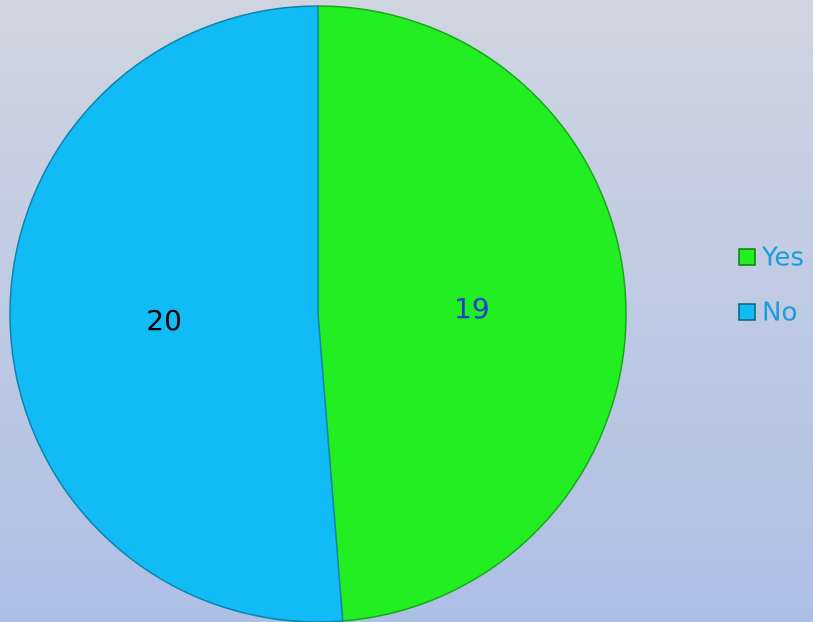  I want to click on legend-label: No, so click(779, 313).